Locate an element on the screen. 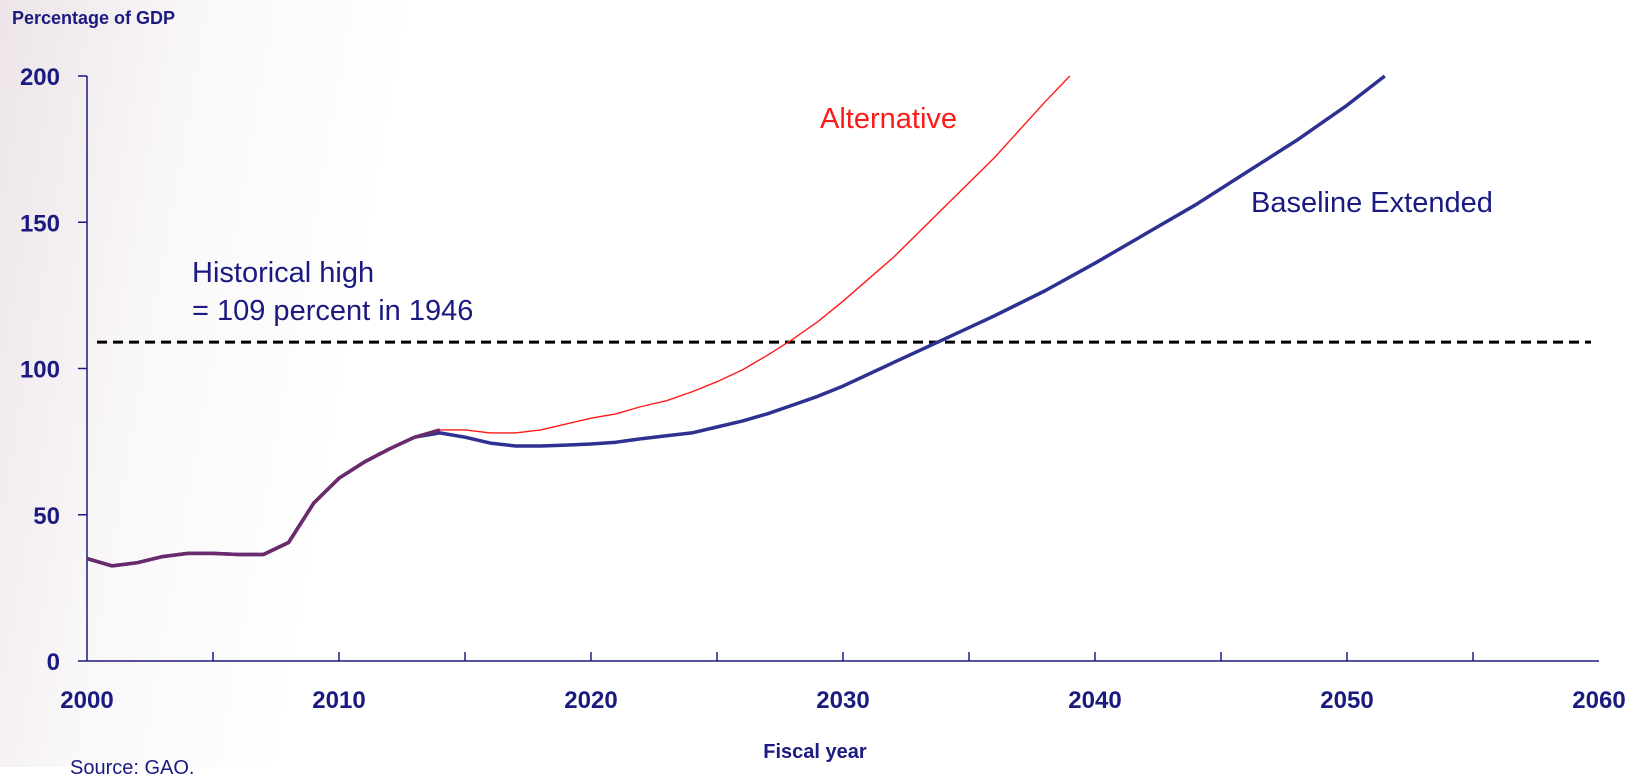 This screenshot has height=780, width=1634. annotation-historical-value: = 109 percent in 1946 is located at coordinates (332, 311).